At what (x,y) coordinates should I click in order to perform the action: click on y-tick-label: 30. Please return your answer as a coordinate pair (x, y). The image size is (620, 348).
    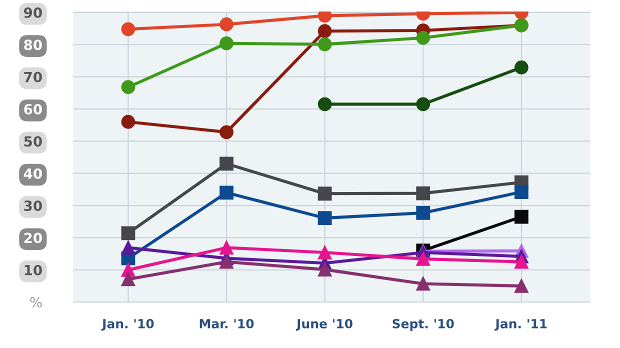
    Looking at the image, I should click on (33, 205).